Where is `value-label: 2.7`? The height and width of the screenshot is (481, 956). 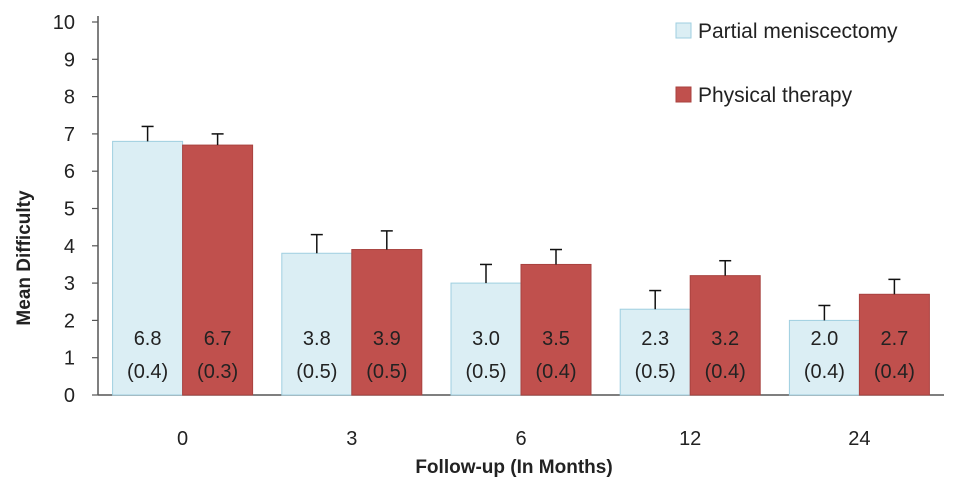 value-label: 2.7 is located at coordinates (894, 339).